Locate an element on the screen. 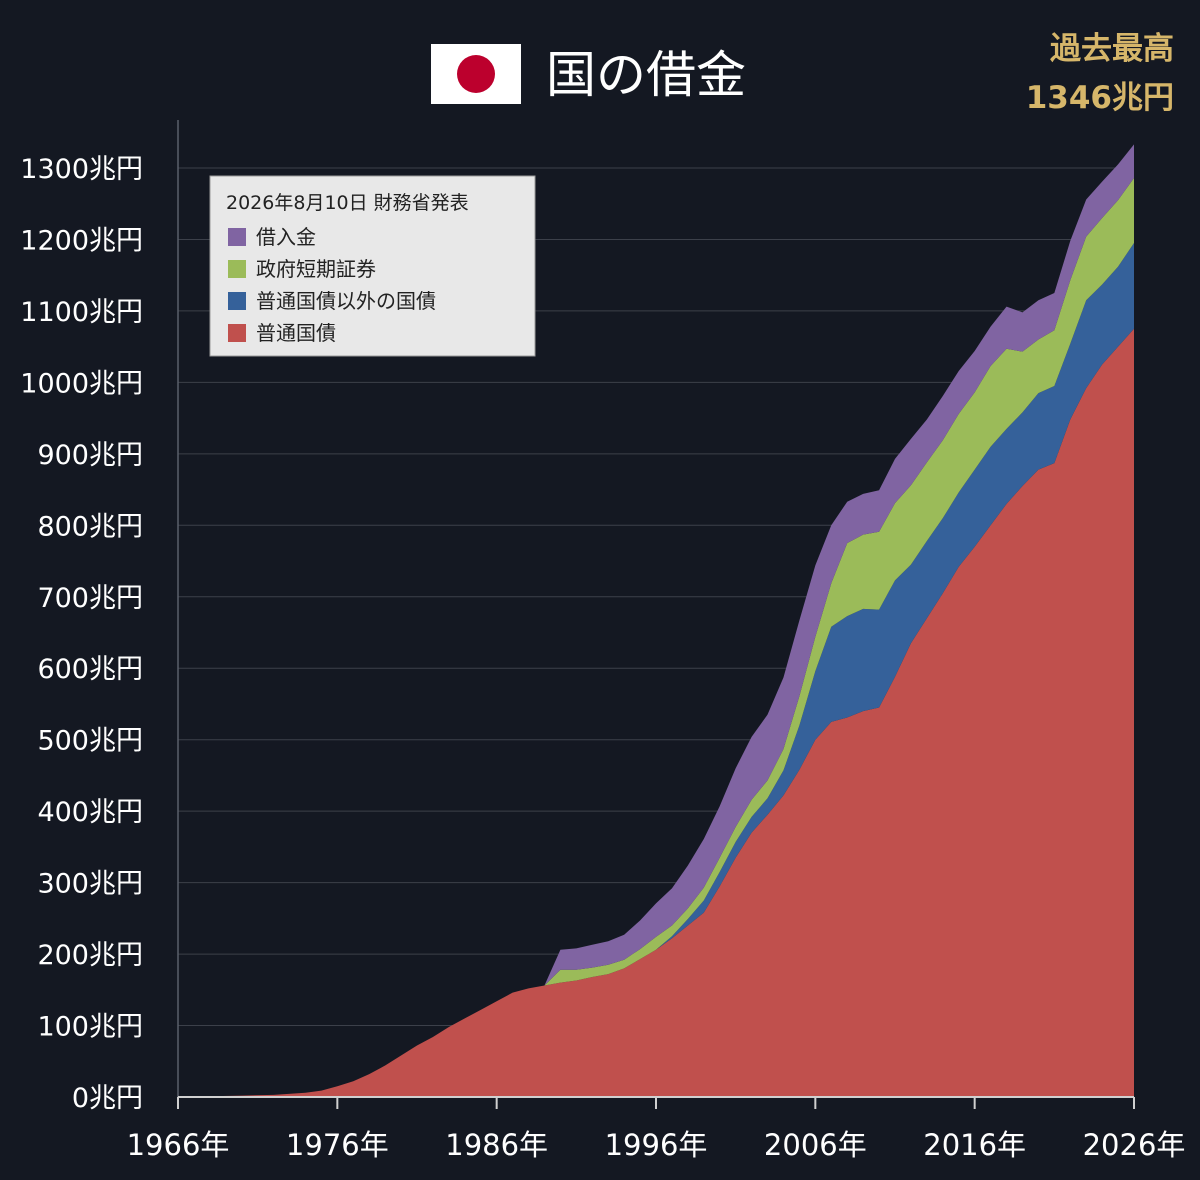 Image resolution: width=1200 pixels, height=1180 pixels. y-tick-label-0: 0兆円 is located at coordinates (107, 1098).